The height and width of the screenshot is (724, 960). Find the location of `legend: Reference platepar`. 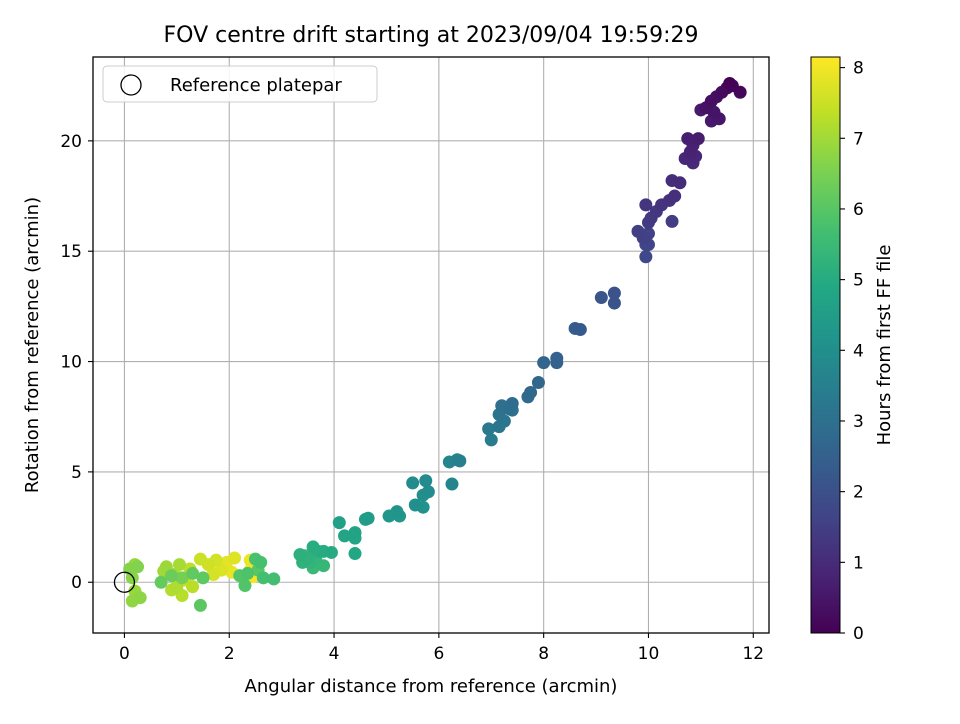

legend: Reference platepar is located at coordinates (240, 84).